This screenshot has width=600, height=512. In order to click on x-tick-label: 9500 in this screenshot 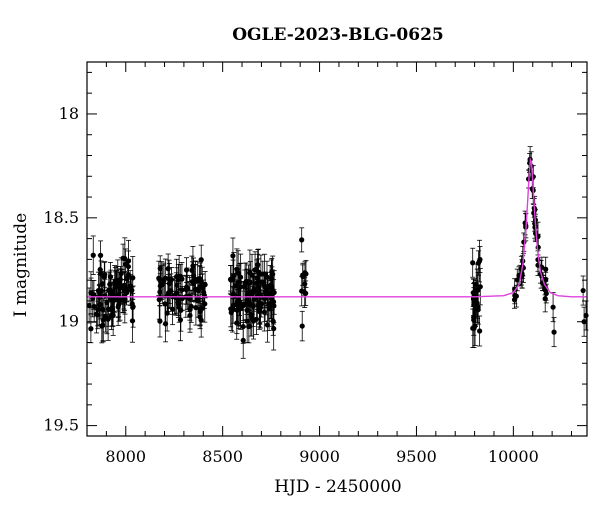, I will do `click(416, 456)`.